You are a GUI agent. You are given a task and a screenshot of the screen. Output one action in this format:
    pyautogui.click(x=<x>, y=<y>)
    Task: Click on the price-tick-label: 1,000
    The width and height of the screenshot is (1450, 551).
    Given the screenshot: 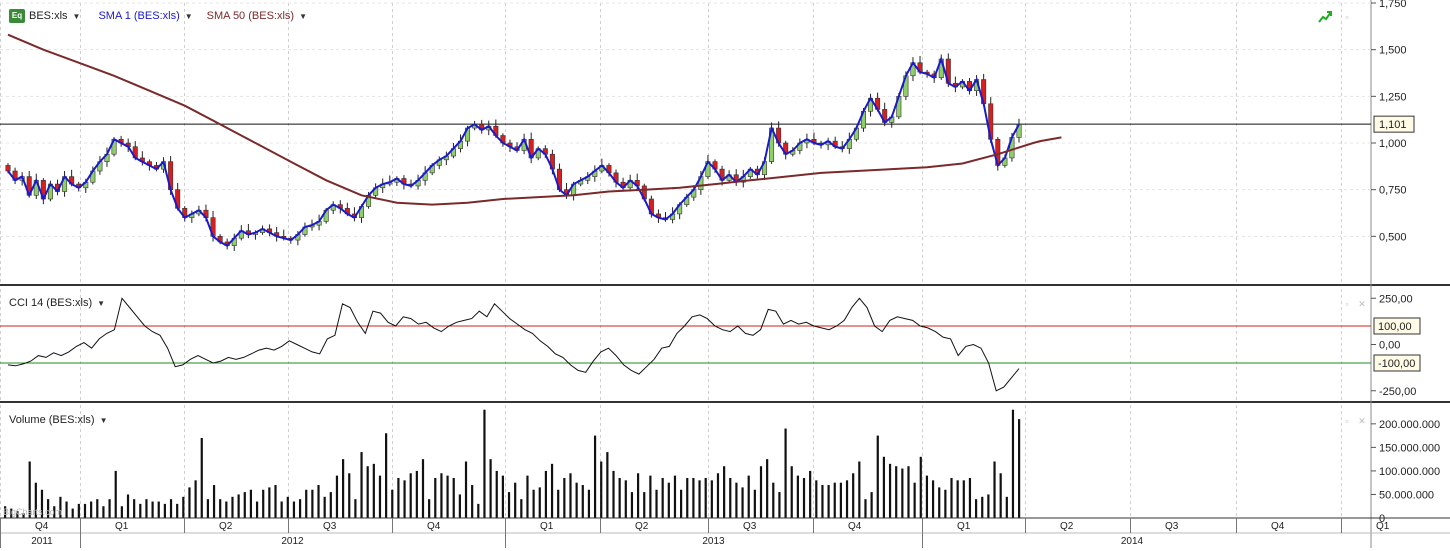 What is the action you would take?
    pyautogui.click(x=1393, y=144)
    